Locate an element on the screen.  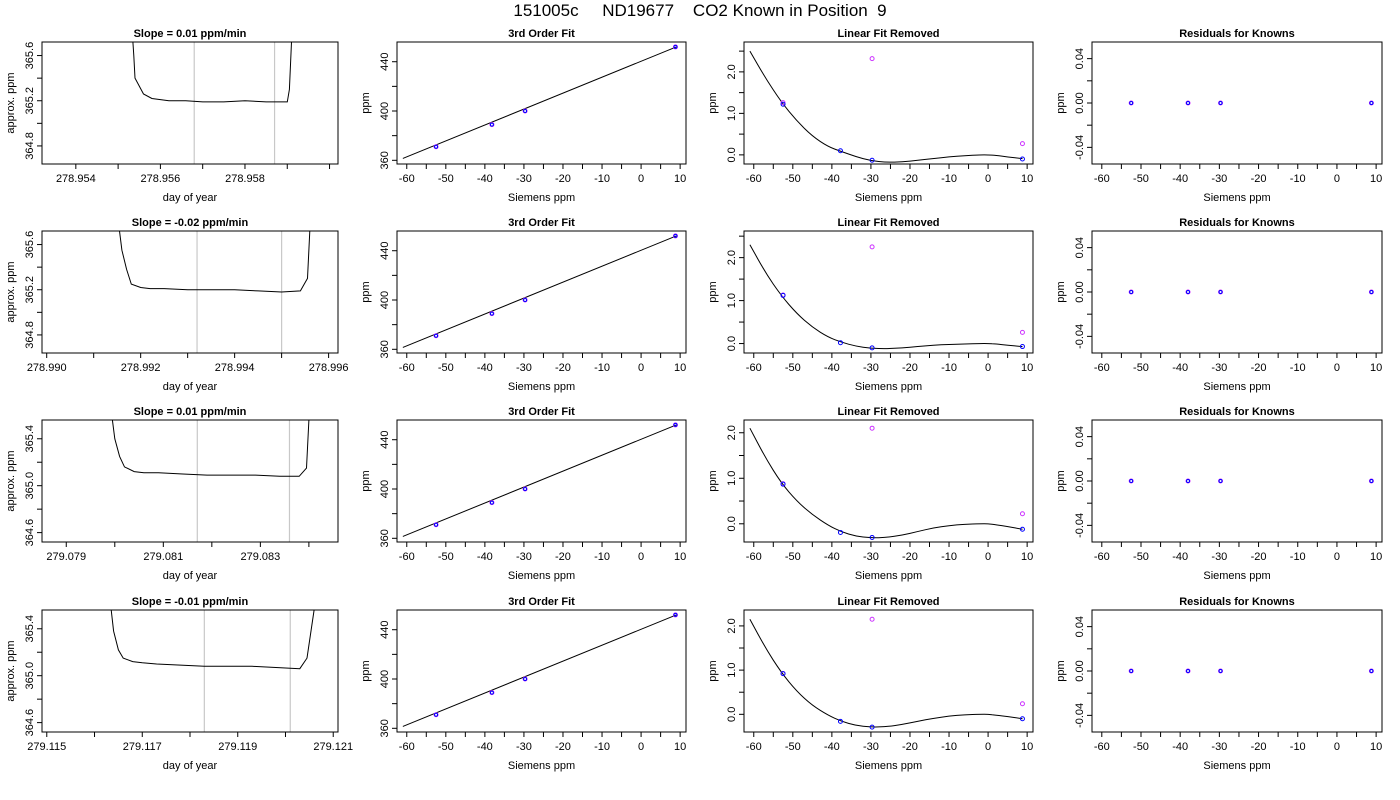
y-axis-label: approx. ppm is located at coordinates (11, 670).